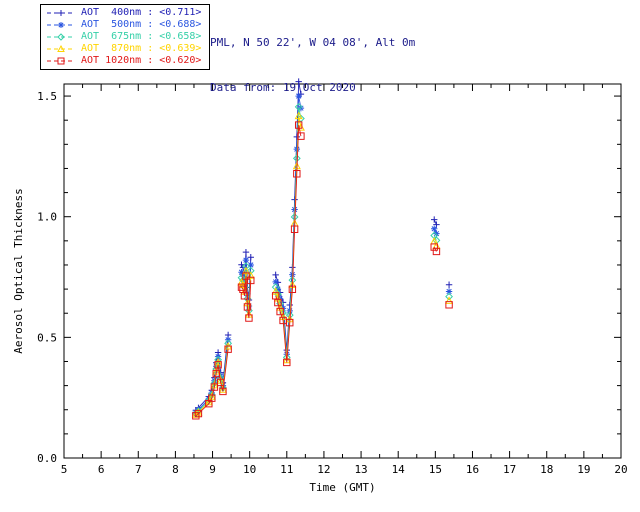 Image resolution: width=640 pixels, height=512 pixels. I want to click on x-tick-label: 17, so click(509, 469).